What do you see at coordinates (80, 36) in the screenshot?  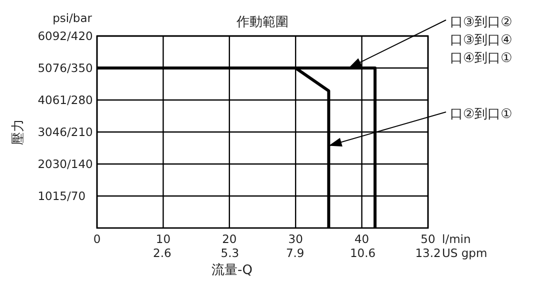 I see `y2-tick-label: /420` at bounding box center [80, 36].